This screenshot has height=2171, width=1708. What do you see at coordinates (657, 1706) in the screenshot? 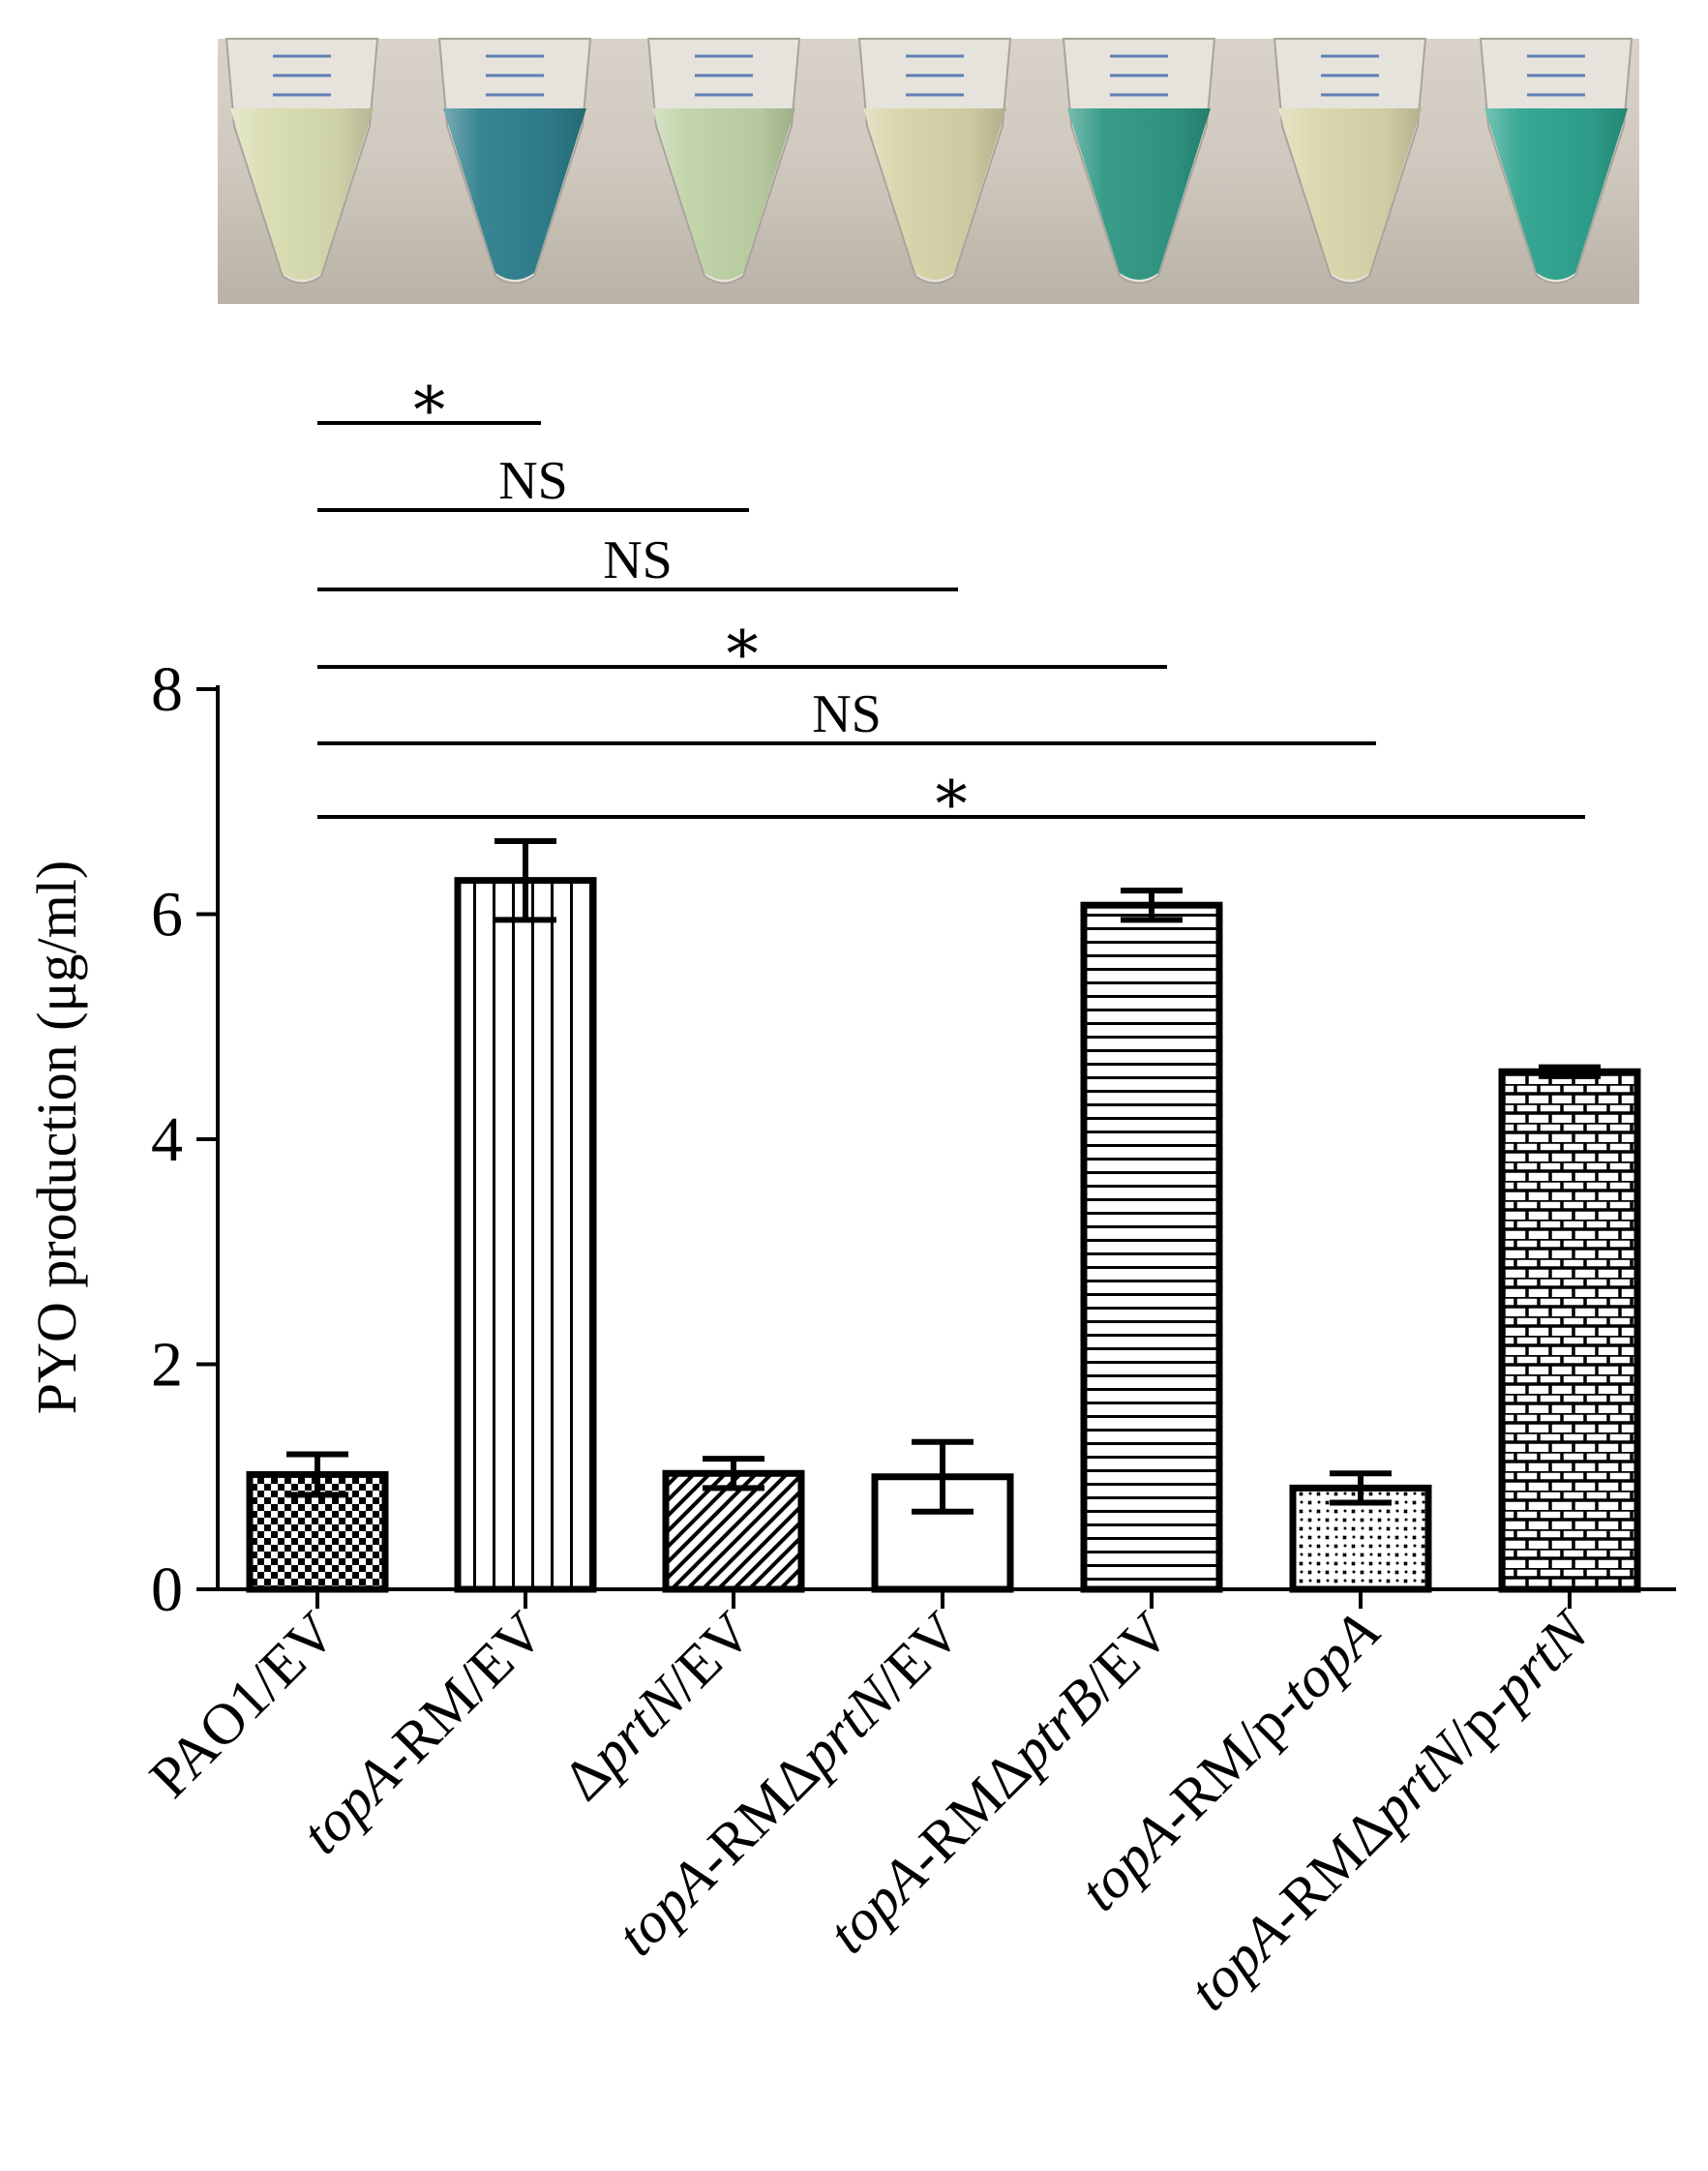
I see `x-tick-label: ΔprtN/EV` at bounding box center [657, 1706].